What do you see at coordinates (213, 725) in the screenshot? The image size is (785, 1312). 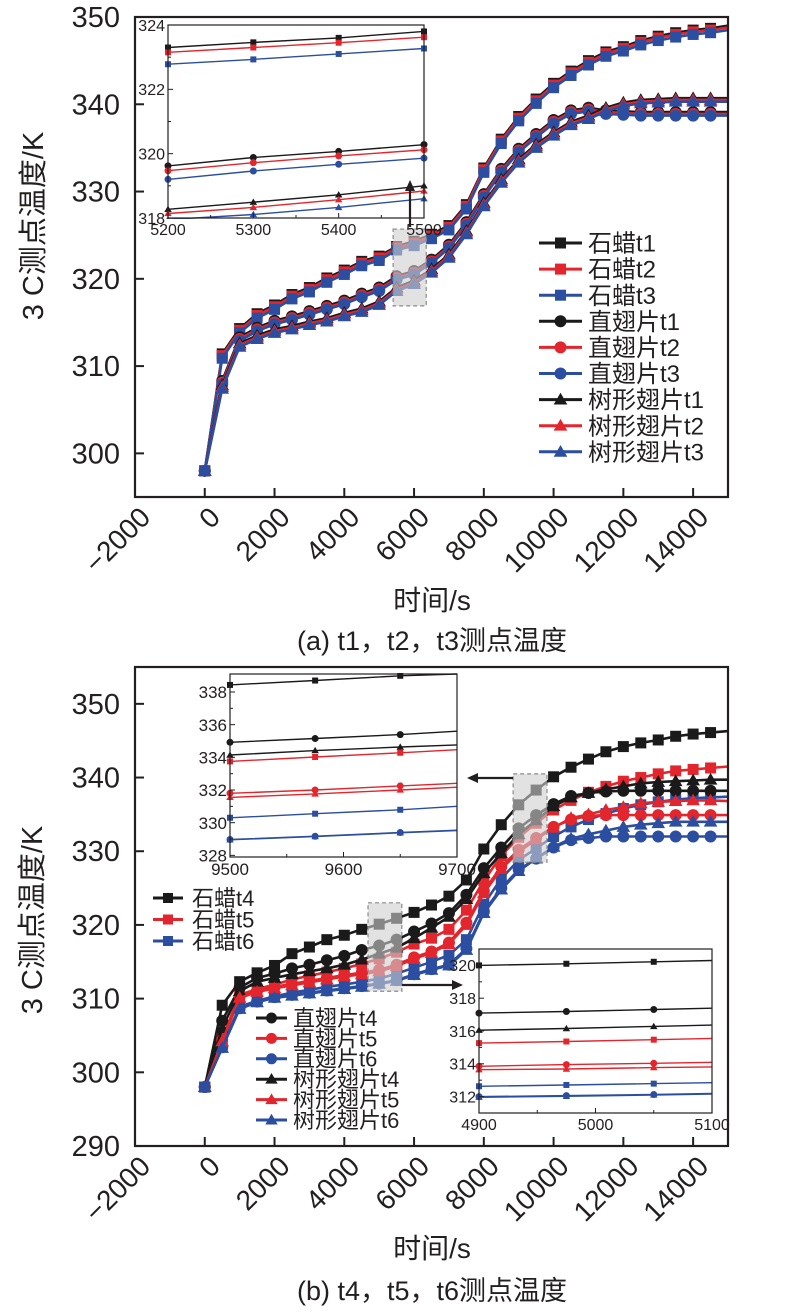 I see `inset-y-tick-label: 336` at bounding box center [213, 725].